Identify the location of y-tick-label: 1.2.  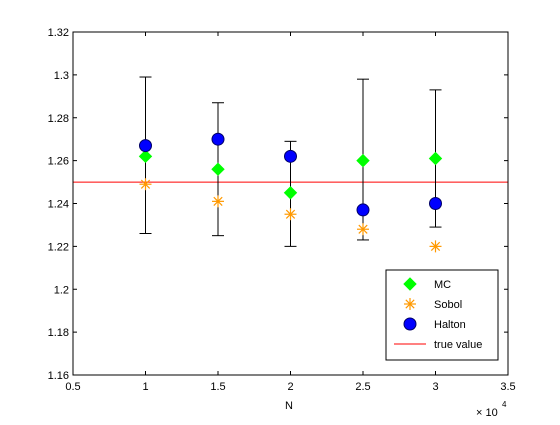
(61, 290).